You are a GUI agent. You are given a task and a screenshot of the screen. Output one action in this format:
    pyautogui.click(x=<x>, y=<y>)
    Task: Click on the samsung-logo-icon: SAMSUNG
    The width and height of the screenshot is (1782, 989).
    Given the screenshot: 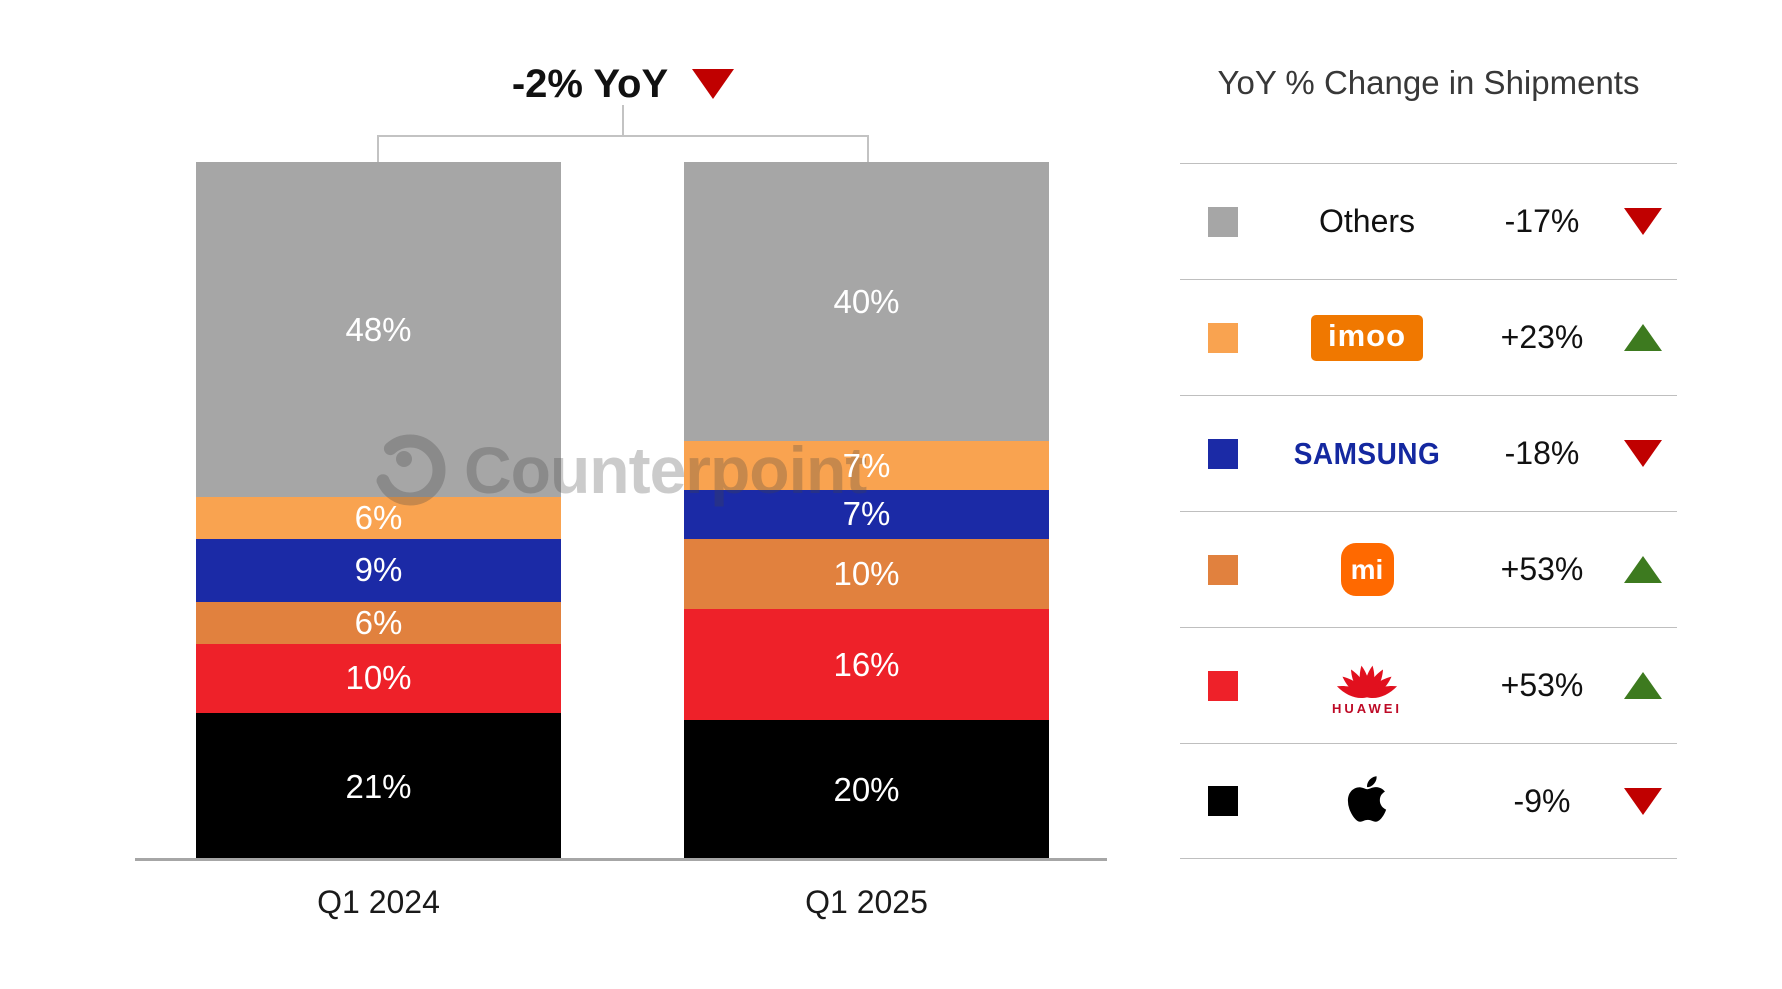 What is the action you would take?
    pyautogui.click(x=1367, y=452)
    